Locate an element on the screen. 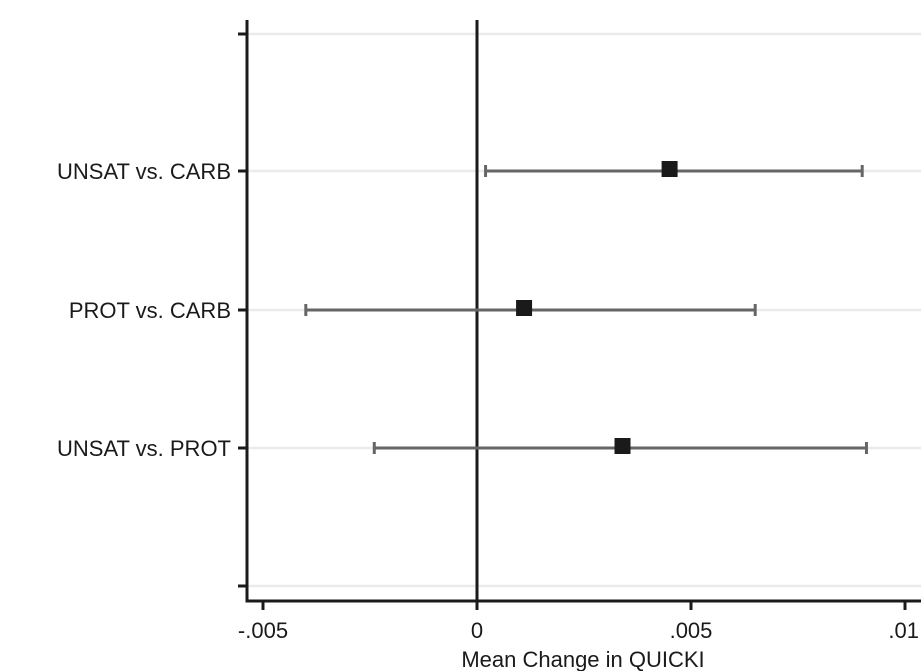  x-tick-label: -.005 is located at coordinates (263, 630).